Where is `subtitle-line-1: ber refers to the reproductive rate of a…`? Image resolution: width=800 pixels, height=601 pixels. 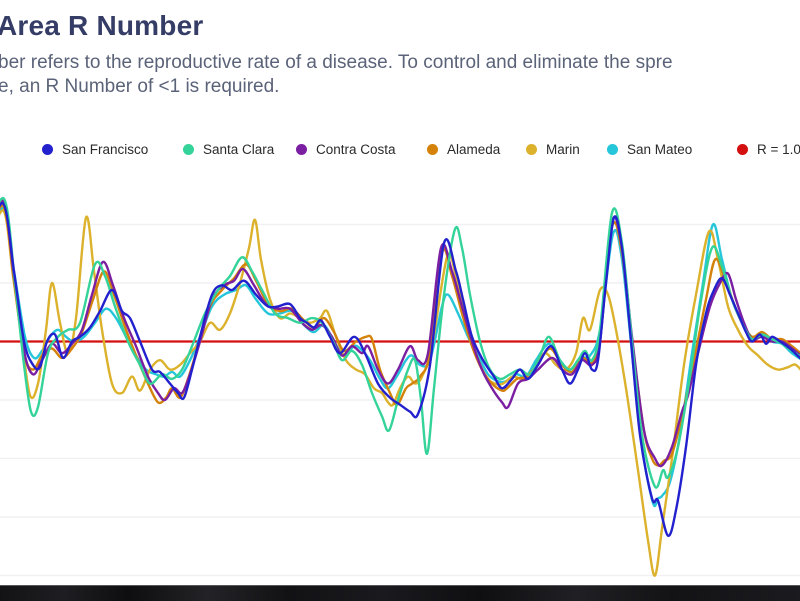 subtitle-line-1: ber refers to the reproductive rate of a… is located at coordinates (336, 62).